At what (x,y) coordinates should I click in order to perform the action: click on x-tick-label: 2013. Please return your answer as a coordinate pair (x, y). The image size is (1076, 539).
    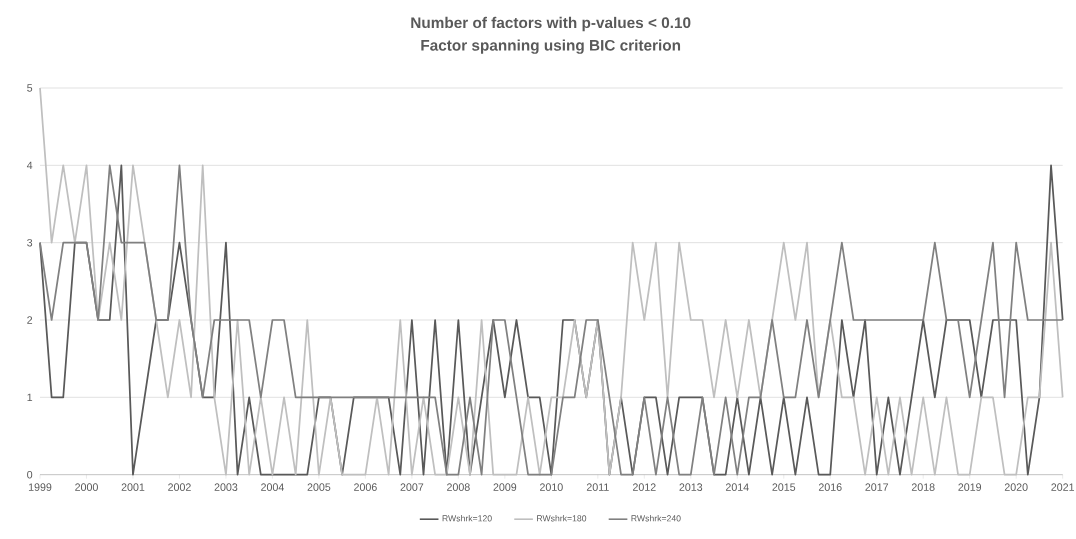
    Looking at the image, I should click on (691, 487).